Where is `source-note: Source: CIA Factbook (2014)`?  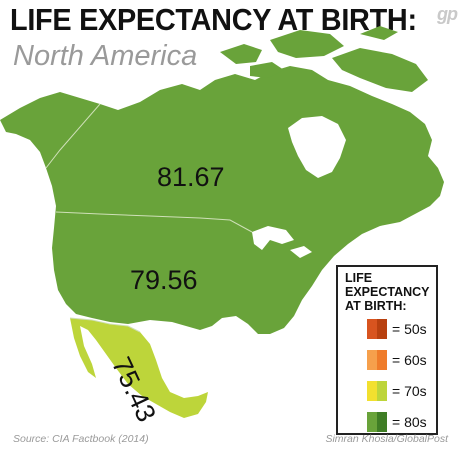 source-note: Source: CIA Factbook (2014) is located at coordinates (81, 439).